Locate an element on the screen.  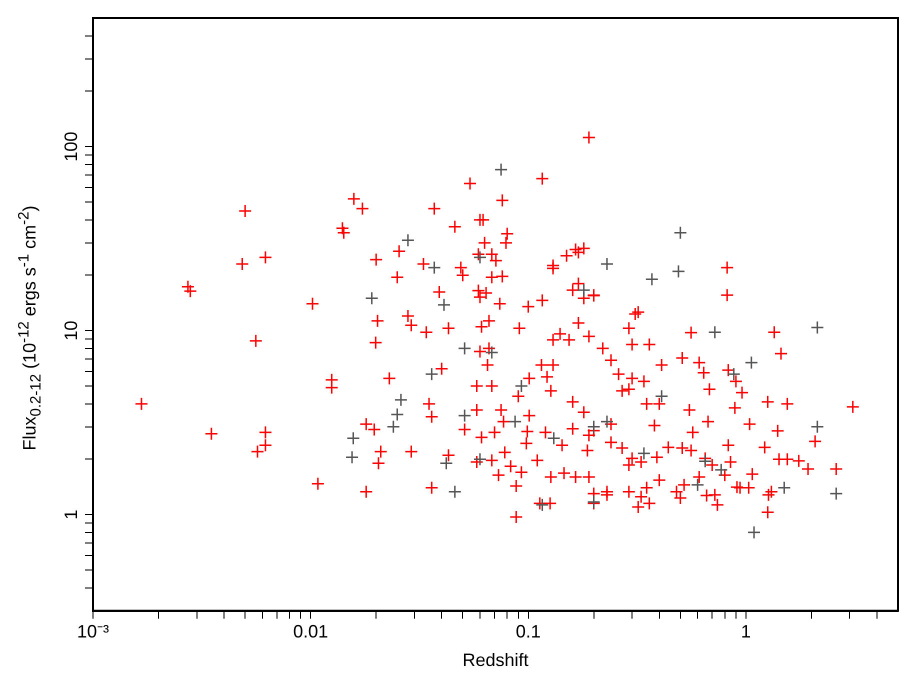
x-tick-label: 10⁻³ is located at coordinates (93, 632).